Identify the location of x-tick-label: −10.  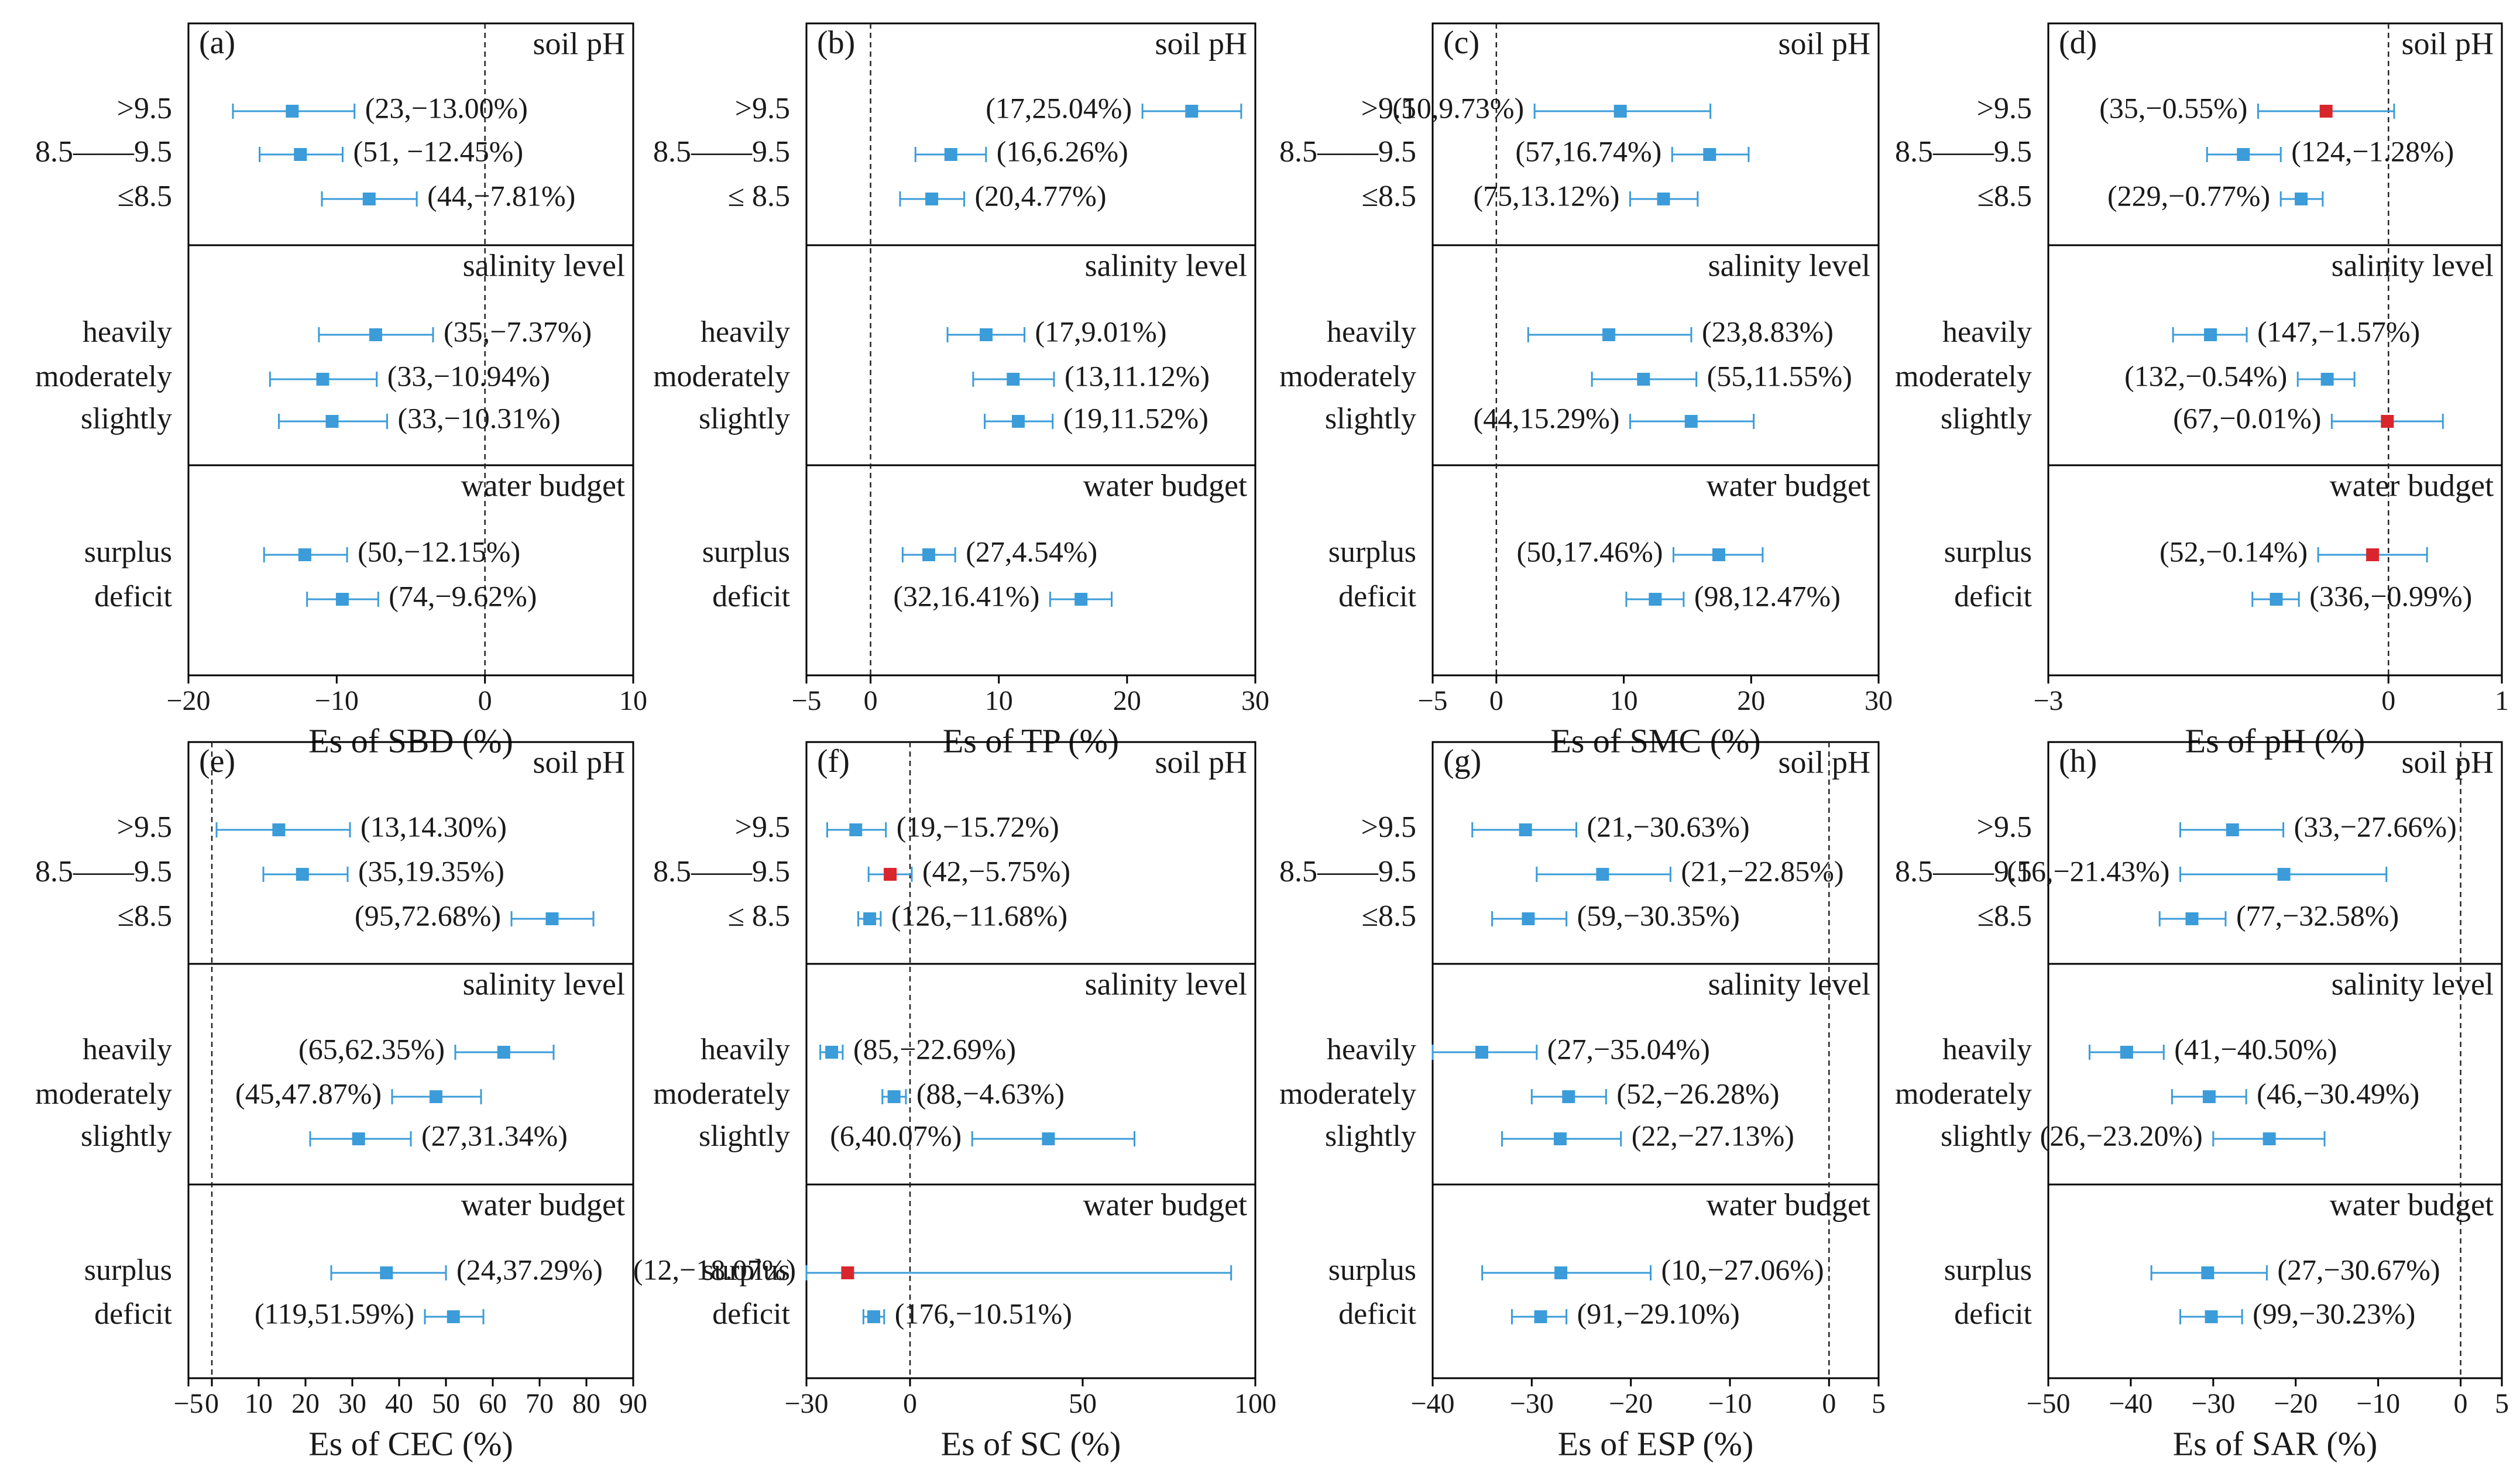
(2378, 1403).